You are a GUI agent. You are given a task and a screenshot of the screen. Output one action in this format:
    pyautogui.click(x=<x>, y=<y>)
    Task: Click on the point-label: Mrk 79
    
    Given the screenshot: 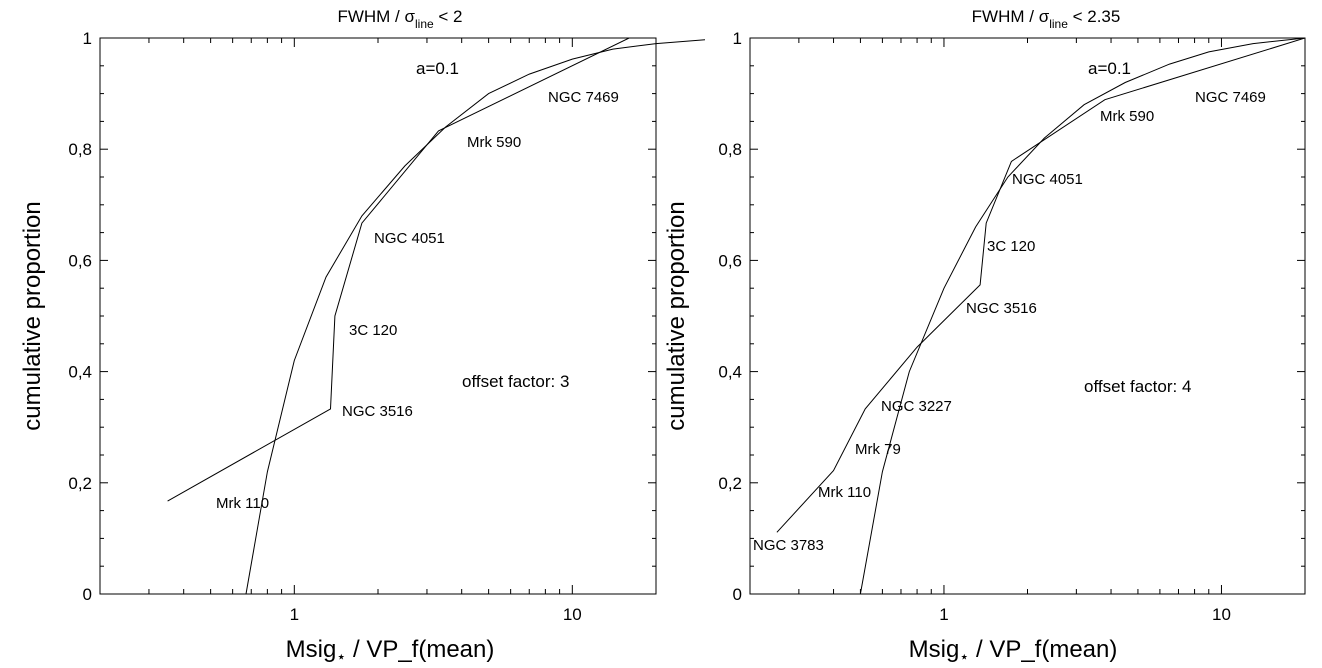 What is the action you would take?
    pyautogui.click(x=878, y=449)
    